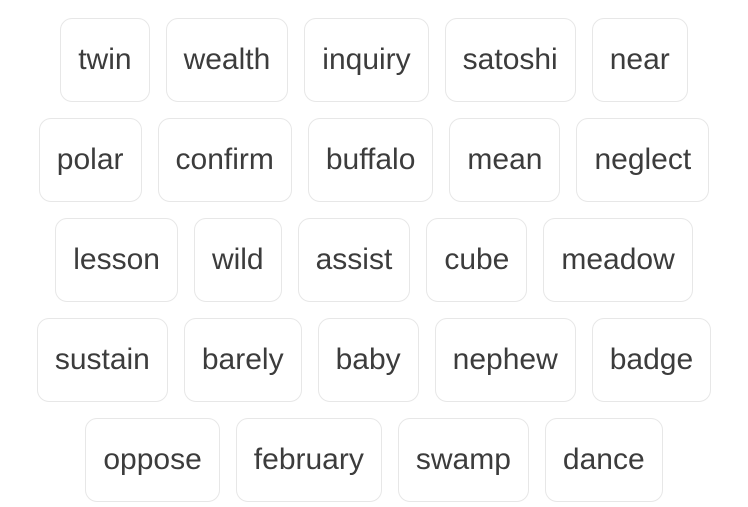 Image resolution: width=748 pixels, height=507 pixels. I want to click on word-chip-badge: badge, so click(651, 360).